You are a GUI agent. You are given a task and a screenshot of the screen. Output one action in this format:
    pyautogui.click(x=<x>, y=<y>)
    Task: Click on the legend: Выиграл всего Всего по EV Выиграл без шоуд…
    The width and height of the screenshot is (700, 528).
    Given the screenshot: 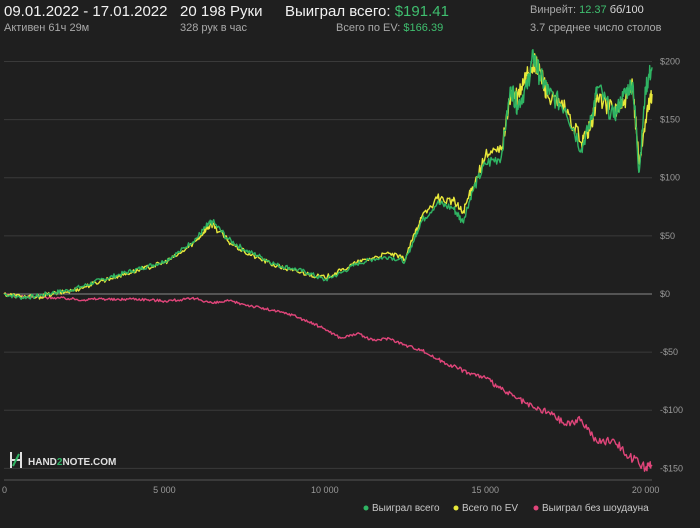 What is the action you would take?
    pyautogui.click(x=506, y=508)
    